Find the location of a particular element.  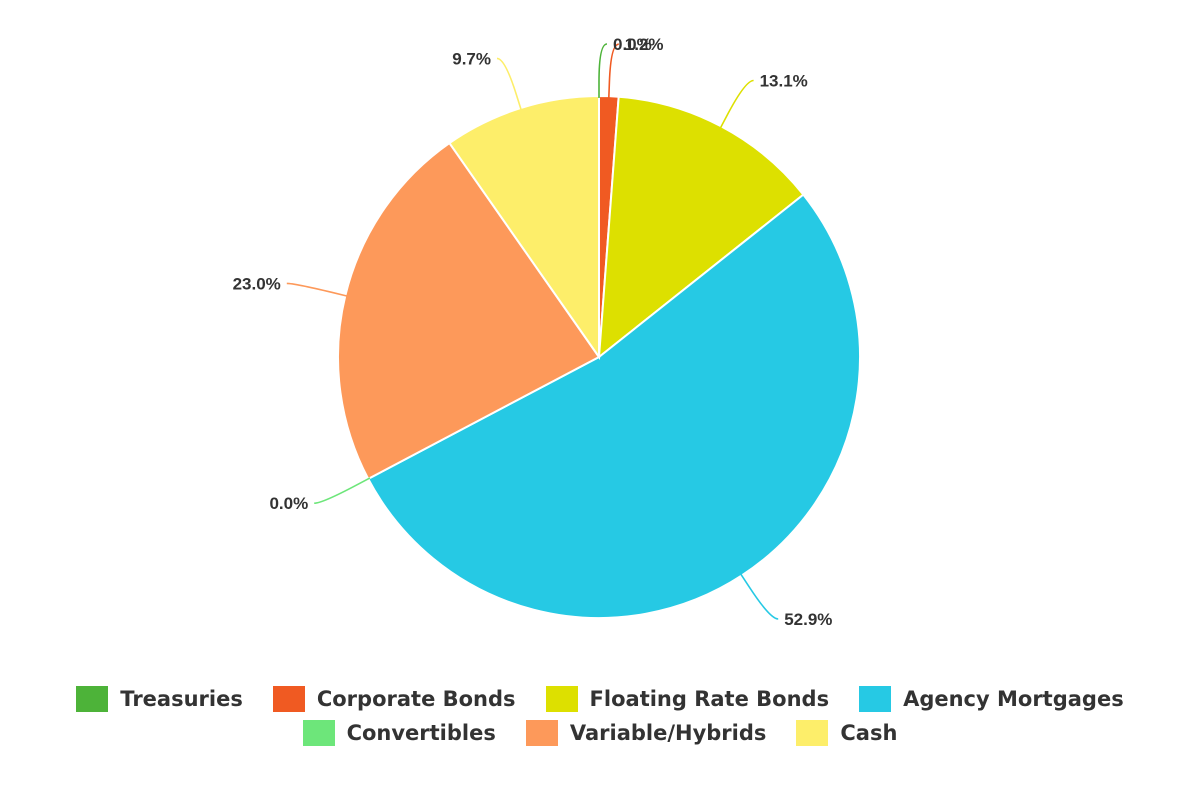

legend-swatch-convertibles is located at coordinates (318, 733).